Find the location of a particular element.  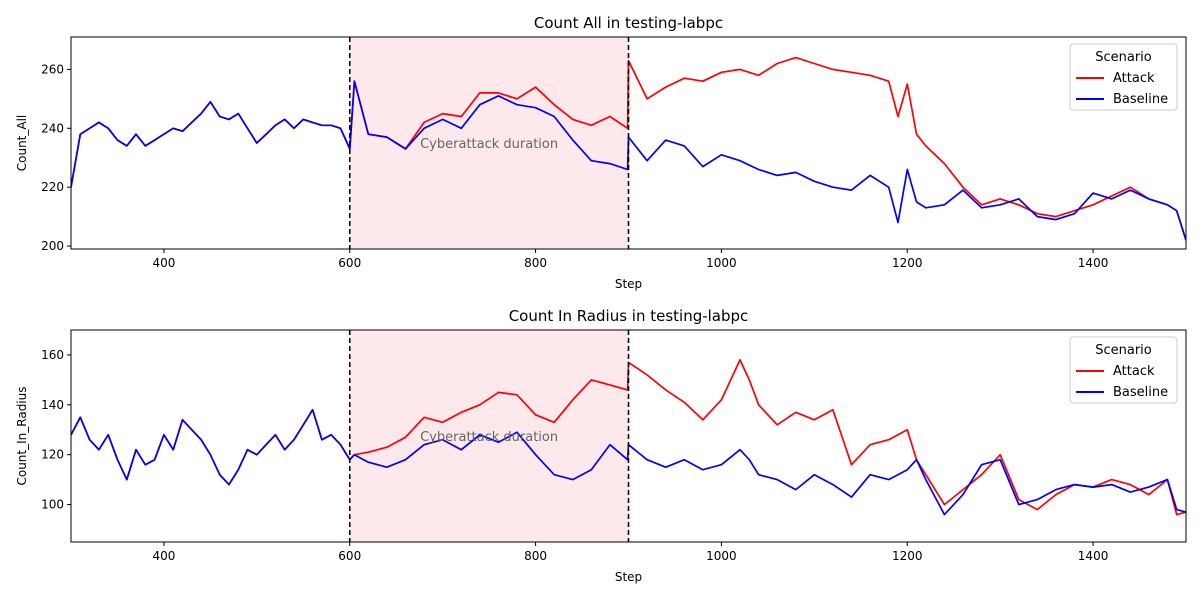

y-tick-label: 220 is located at coordinates (52, 187).